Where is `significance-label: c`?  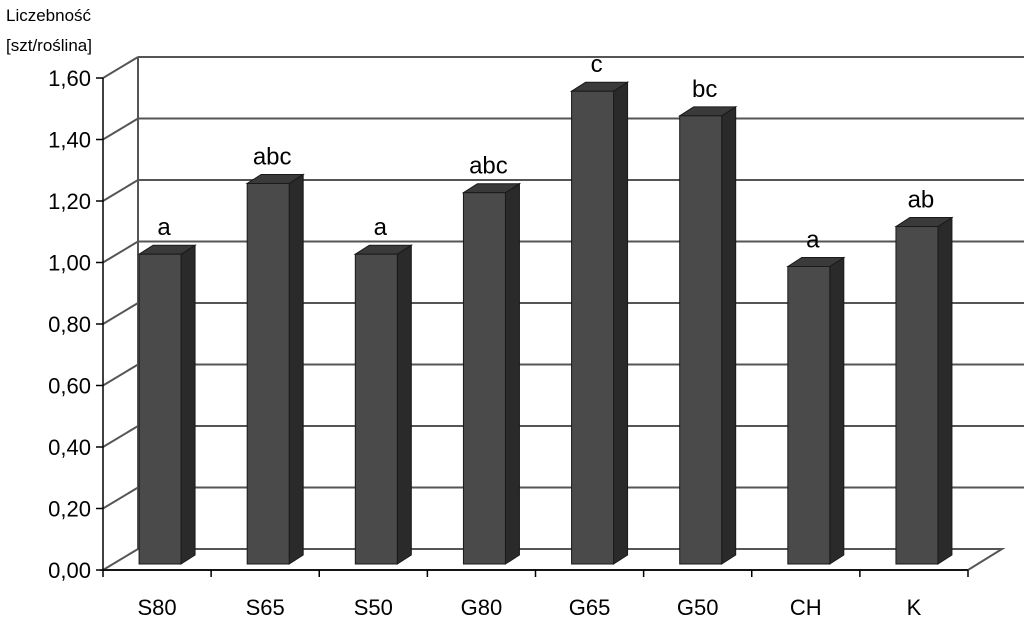 significance-label: c is located at coordinates (597, 64).